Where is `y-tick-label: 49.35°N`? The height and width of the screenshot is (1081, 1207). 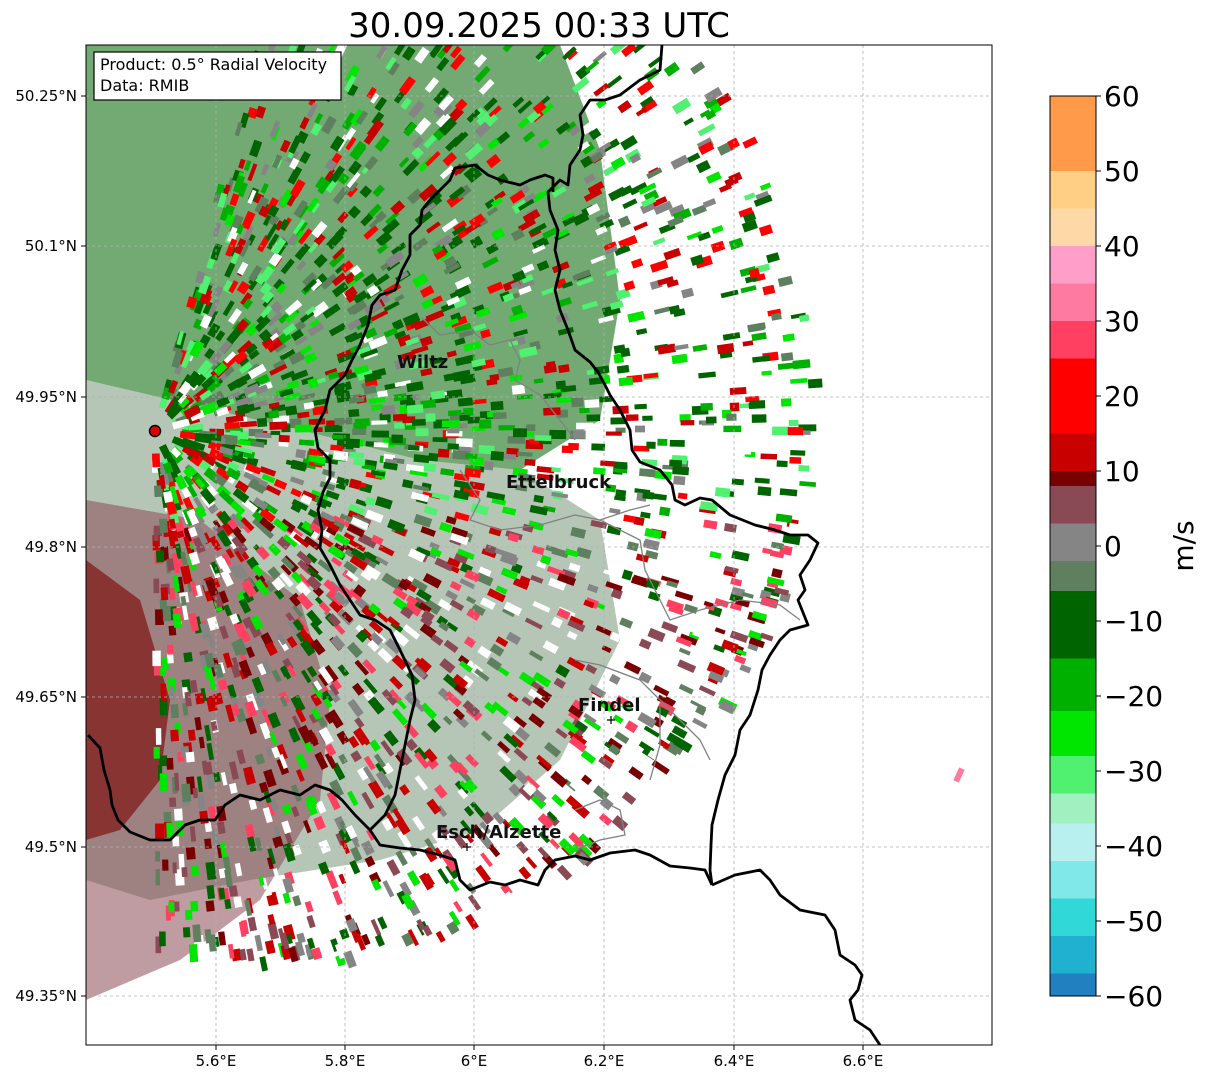
y-tick-label: 49.35°N is located at coordinates (46, 996).